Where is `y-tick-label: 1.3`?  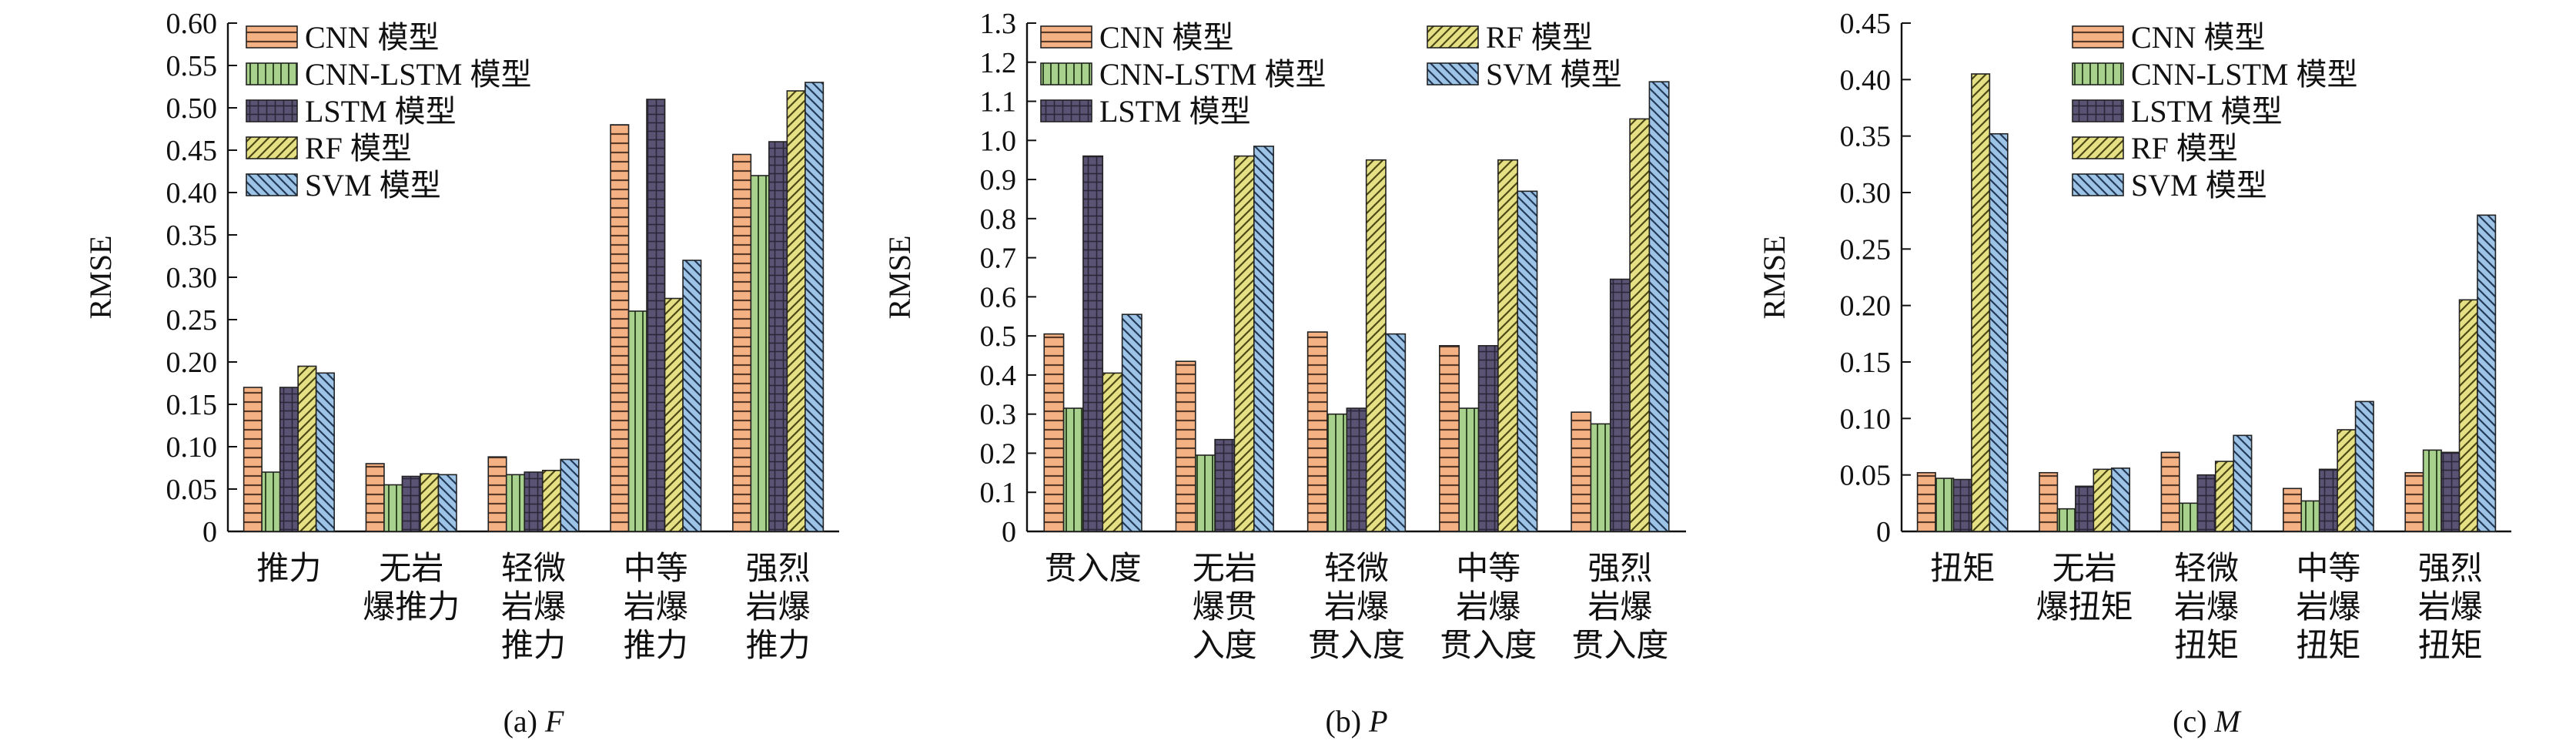 y-tick-label: 1.3 is located at coordinates (998, 24).